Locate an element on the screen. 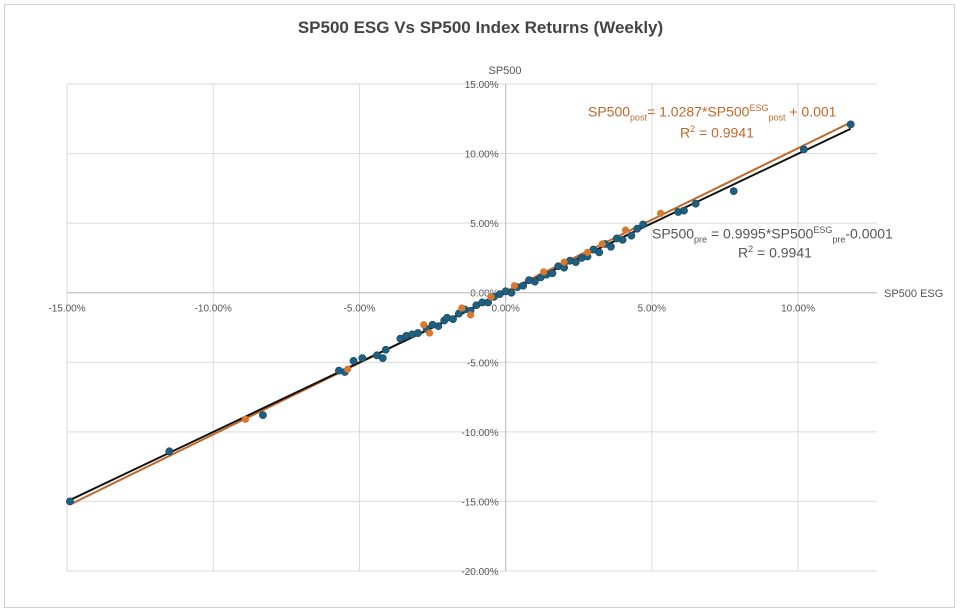 The width and height of the screenshot is (961, 616). x-tick-label: 10.00% is located at coordinates (798, 309).